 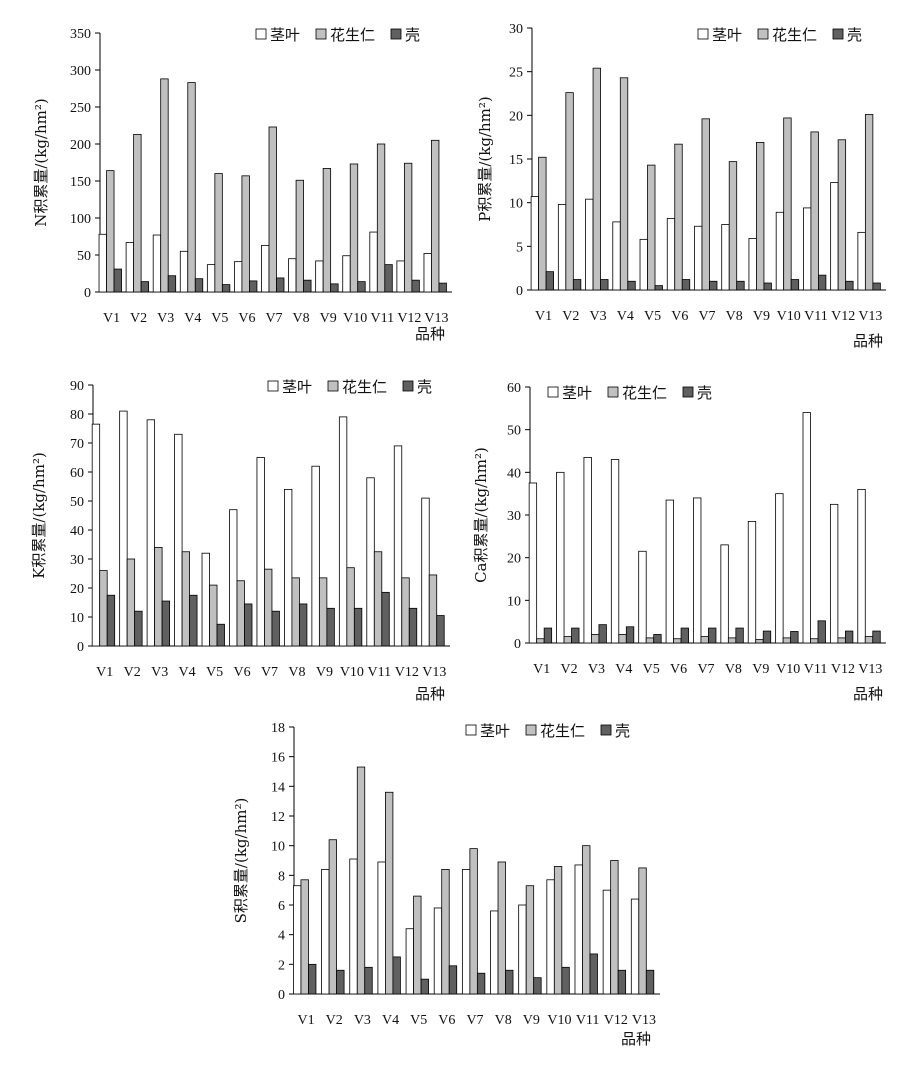 I want to click on bar-V8-s0, so click(x=494, y=952).